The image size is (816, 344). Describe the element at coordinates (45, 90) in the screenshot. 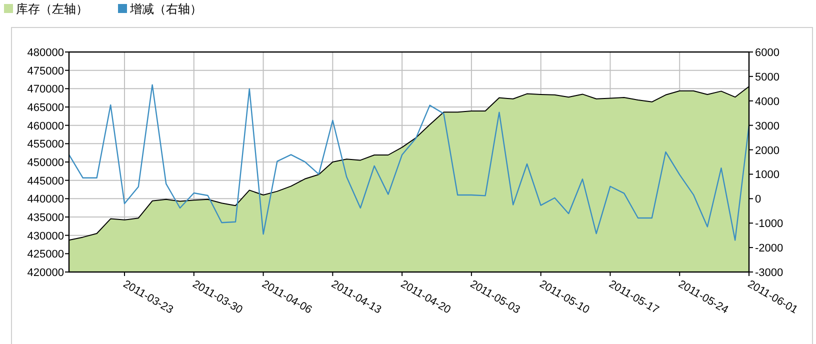

I see `y-tick-label: 470000` at that location.